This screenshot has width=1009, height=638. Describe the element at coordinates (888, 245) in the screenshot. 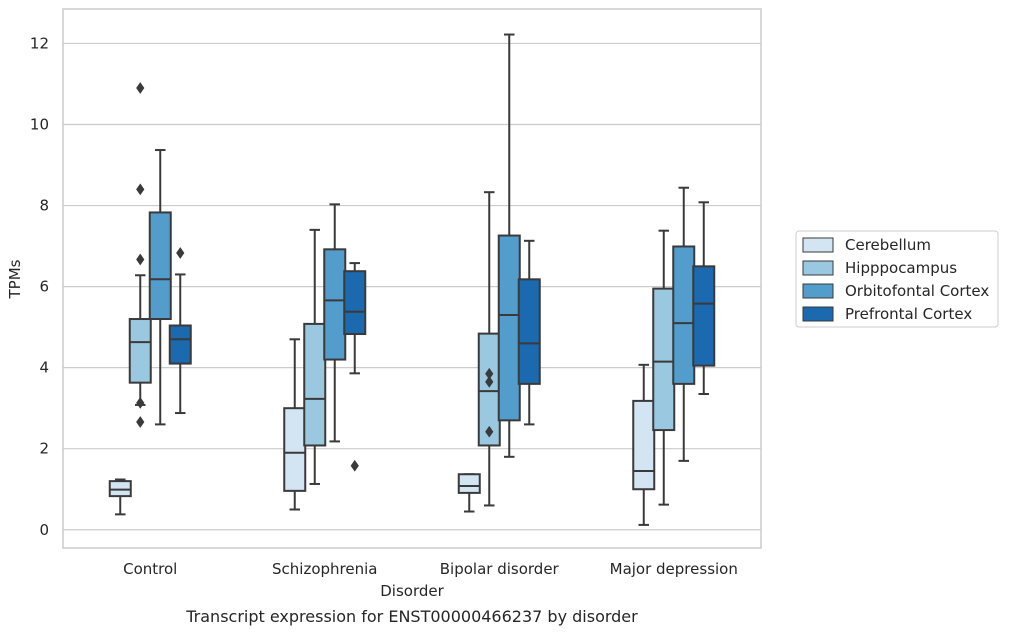

I see `legend-label: Cerebellum` at that location.